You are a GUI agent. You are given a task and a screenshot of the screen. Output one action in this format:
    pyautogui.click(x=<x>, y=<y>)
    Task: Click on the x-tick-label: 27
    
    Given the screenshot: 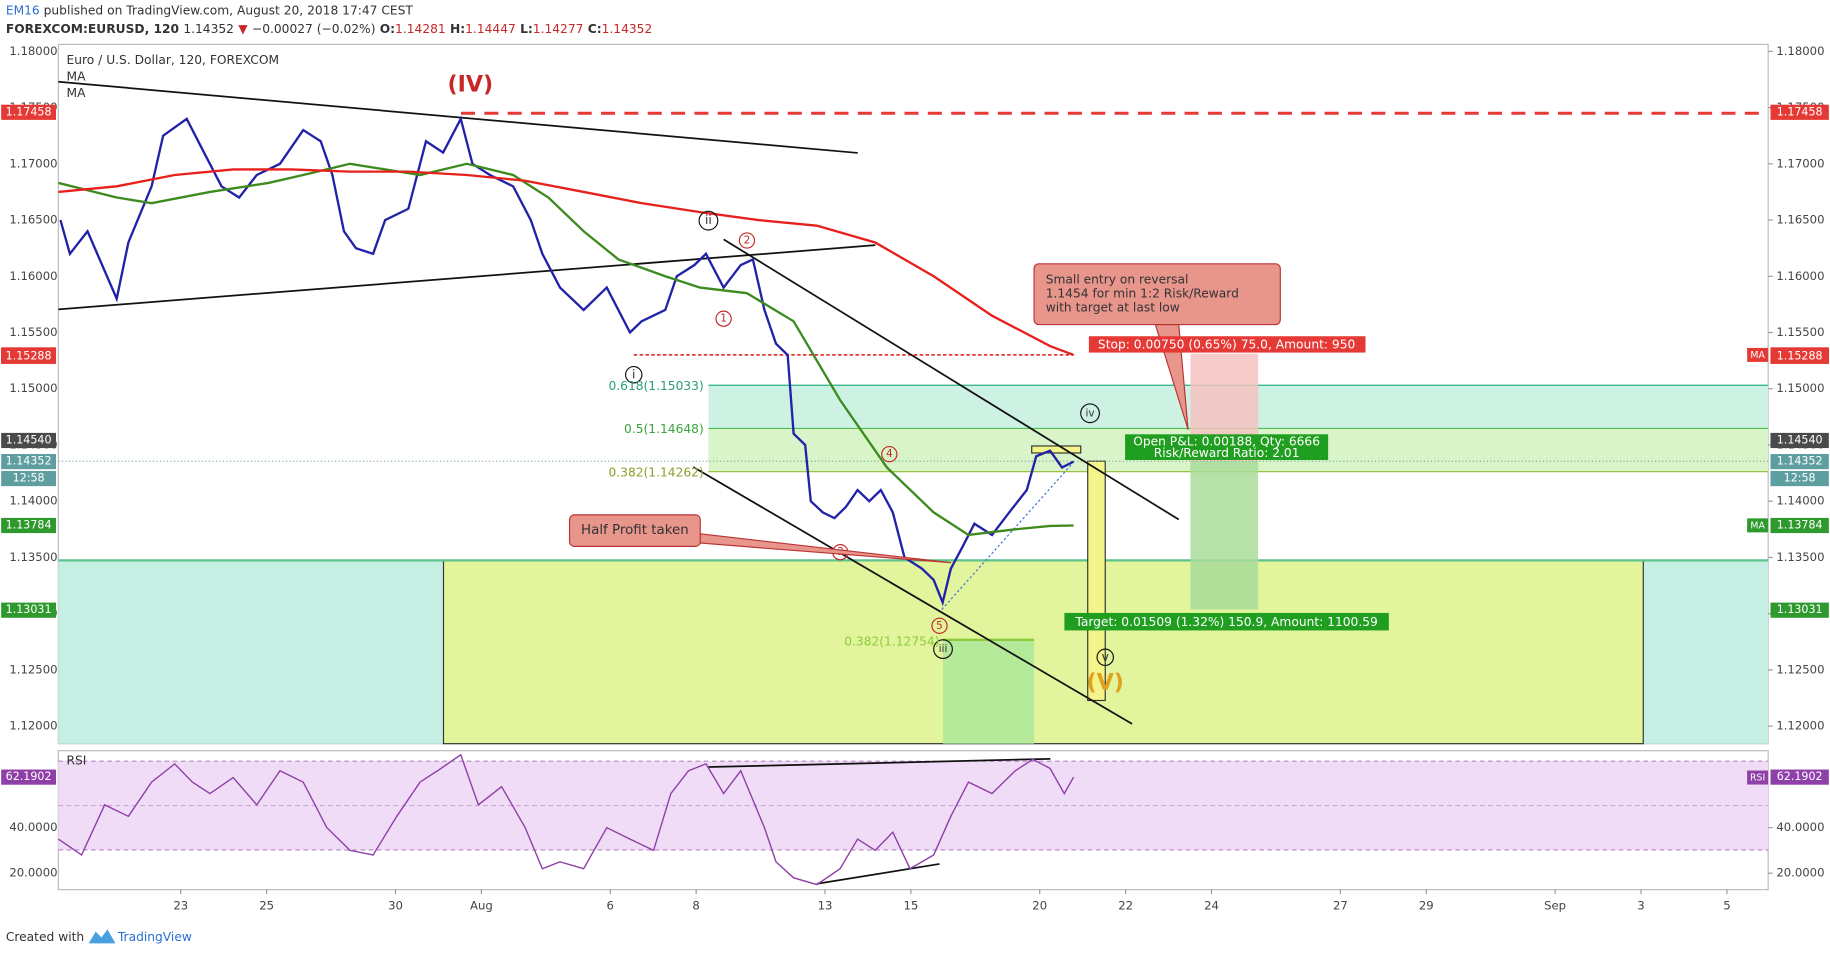 What is the action you would take?
    pyautogui.click(x=1340, y=905)
    